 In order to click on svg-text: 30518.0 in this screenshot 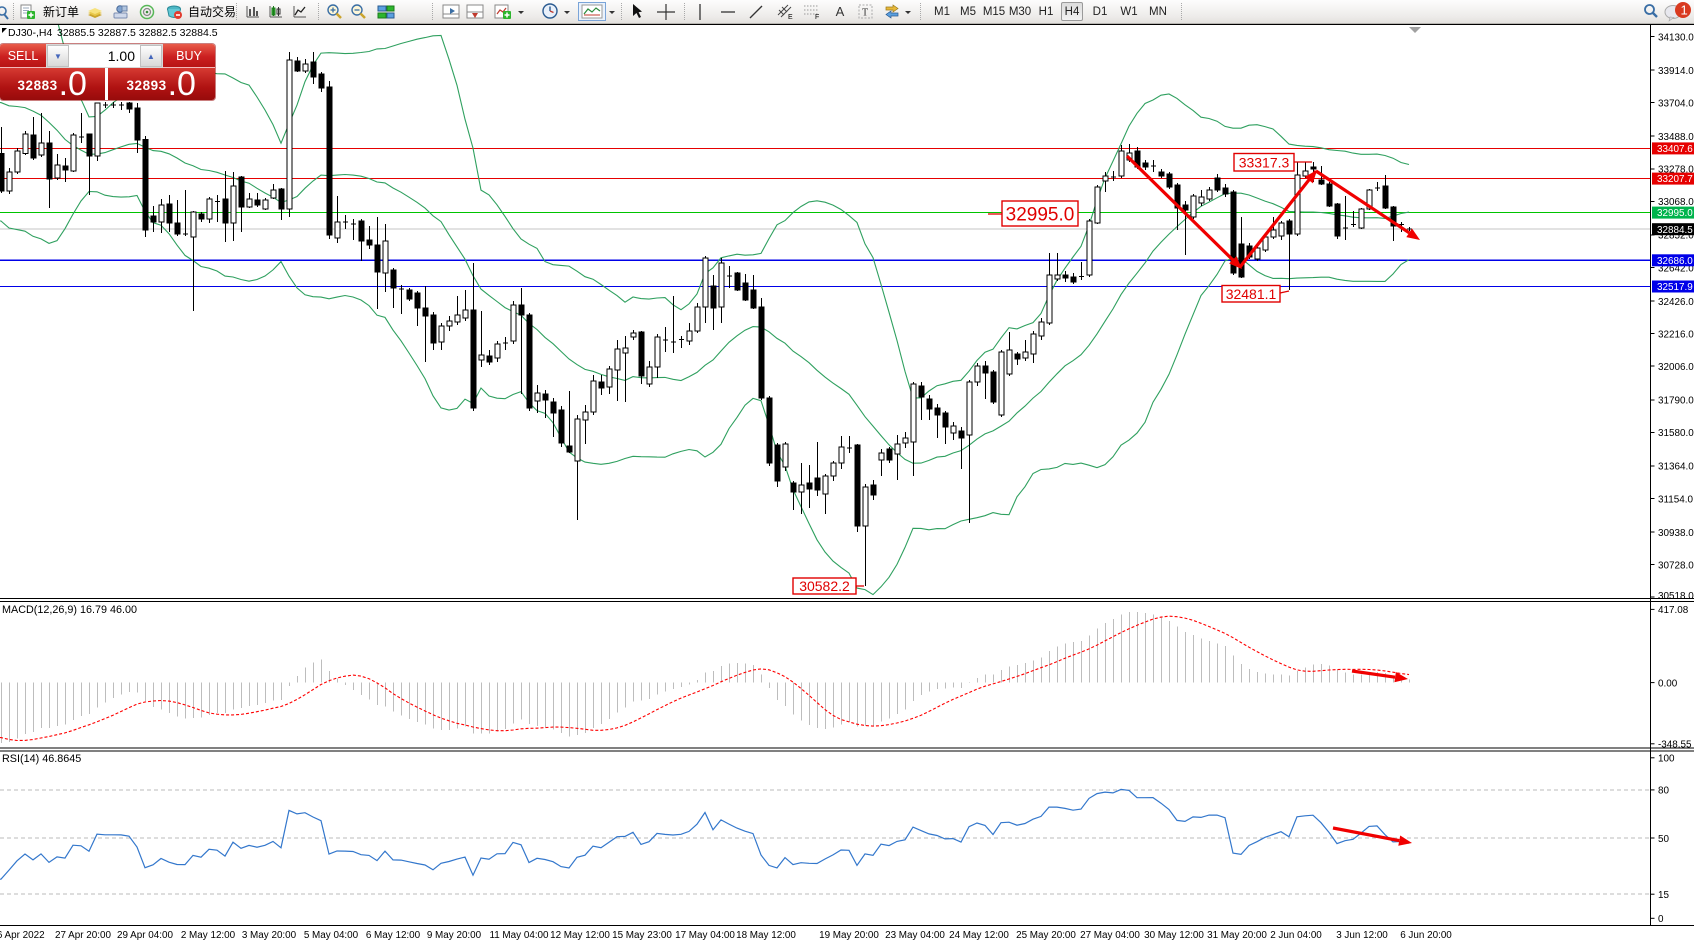, I will do `click(1676, 596)`.